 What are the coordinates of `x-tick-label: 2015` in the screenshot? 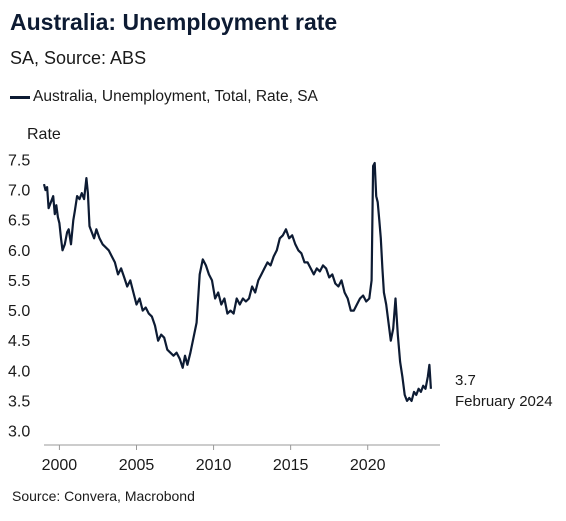 It's located at (291, 465).